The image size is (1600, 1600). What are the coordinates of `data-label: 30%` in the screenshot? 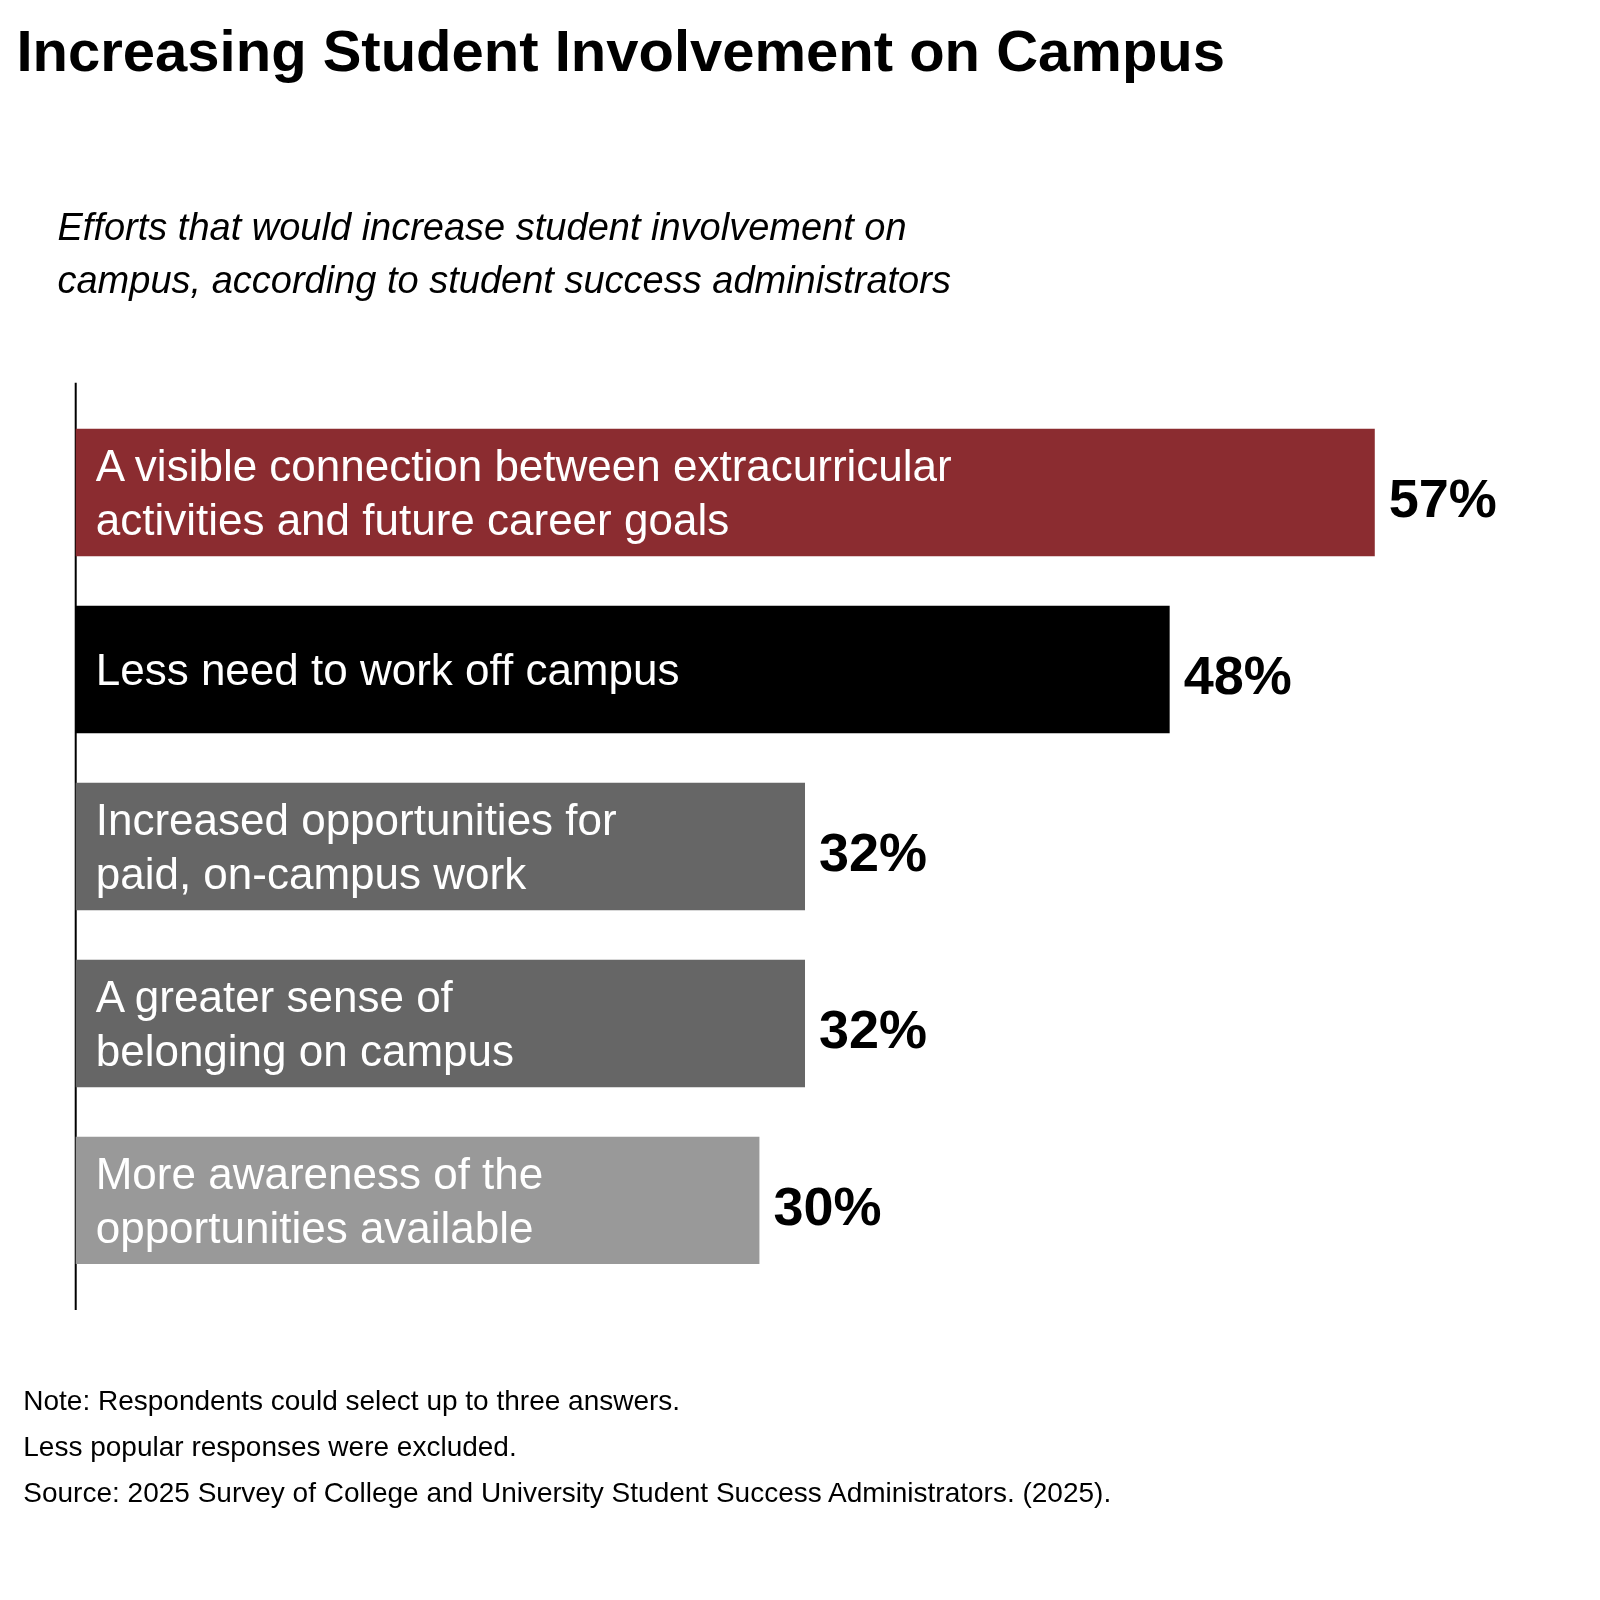 It's located at (827, 1206).